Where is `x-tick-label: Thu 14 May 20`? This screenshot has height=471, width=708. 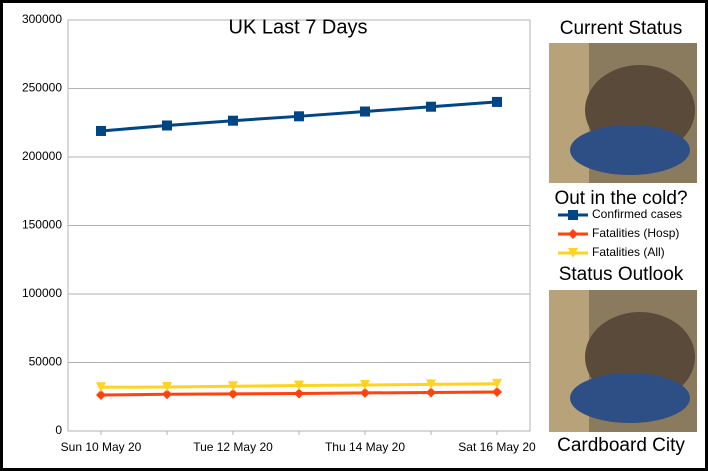 x-tick-label: Thu 14 May 20 is located at coordinates (365, 447).